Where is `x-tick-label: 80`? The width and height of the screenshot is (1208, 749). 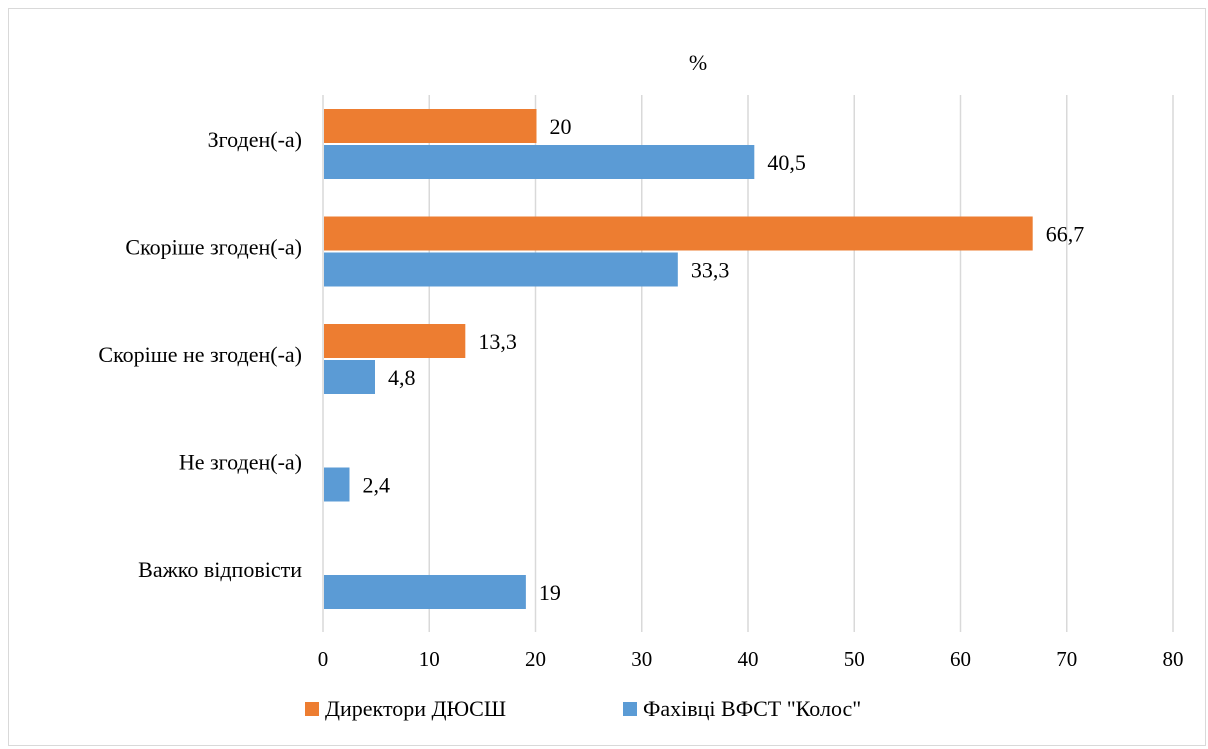
x-tick-label: 80 is located at coordinates (1173, 659).